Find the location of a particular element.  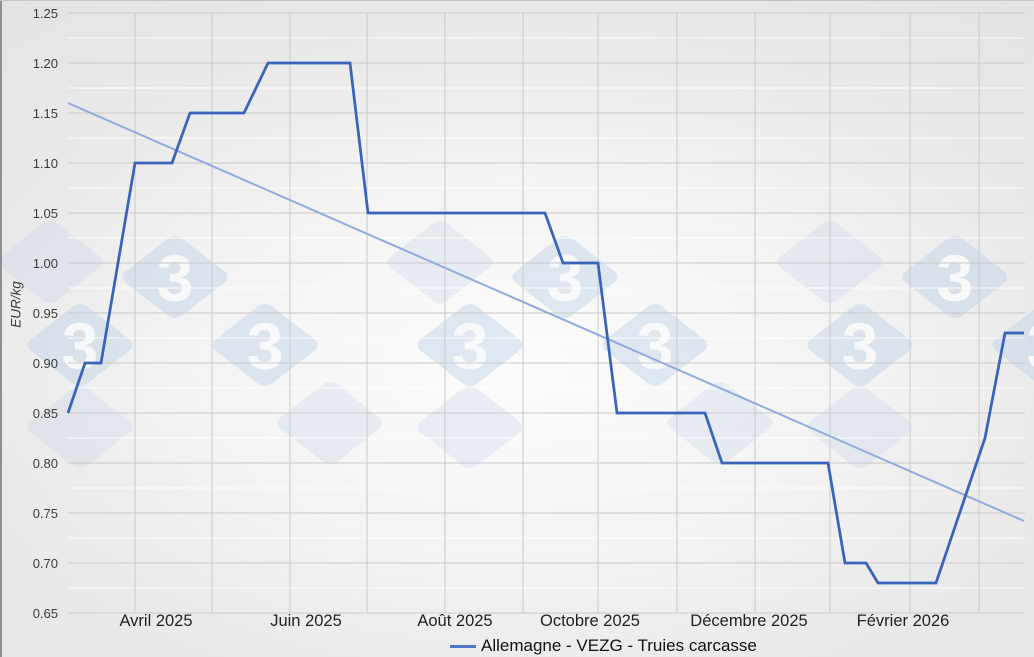

y-tick-label: 0.70 is located at coordinates (45, 563).